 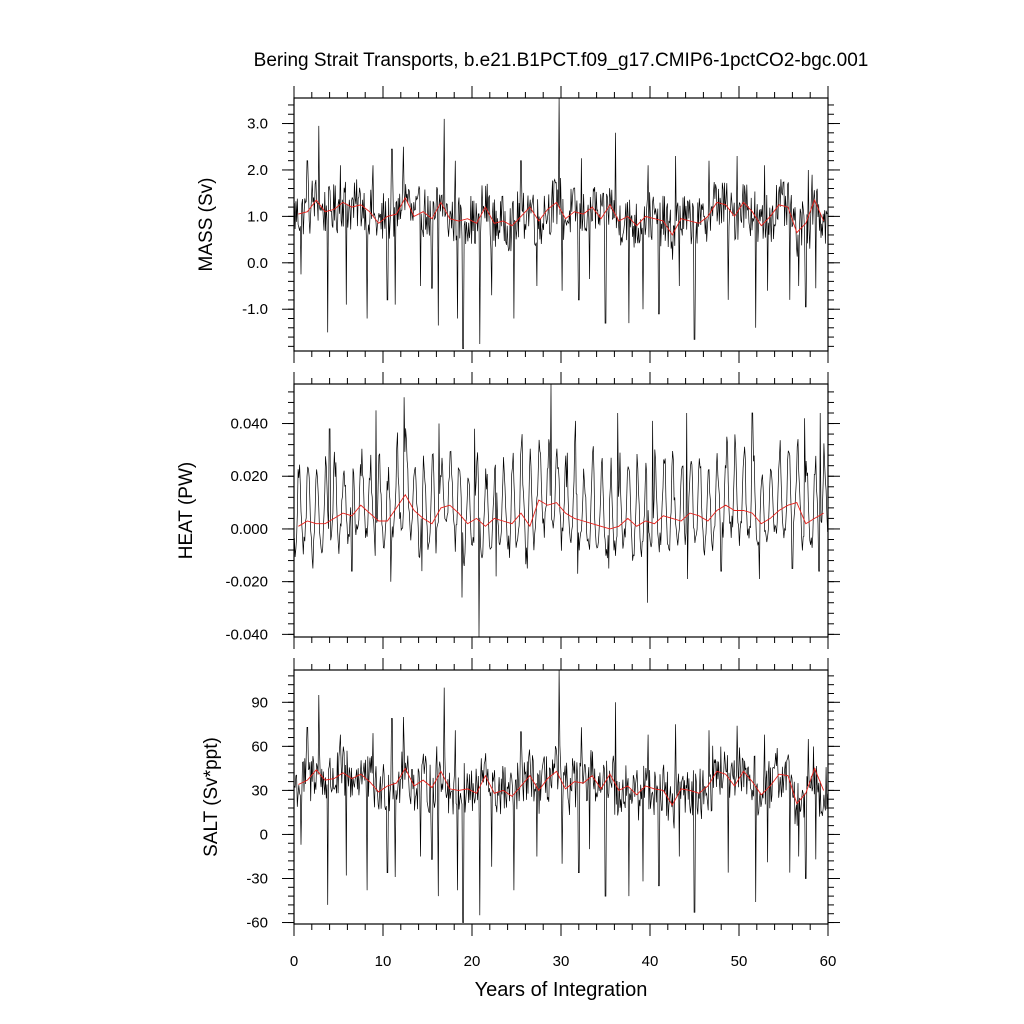 I want to click on mass-plot-frame, so click(x=561, y=224).